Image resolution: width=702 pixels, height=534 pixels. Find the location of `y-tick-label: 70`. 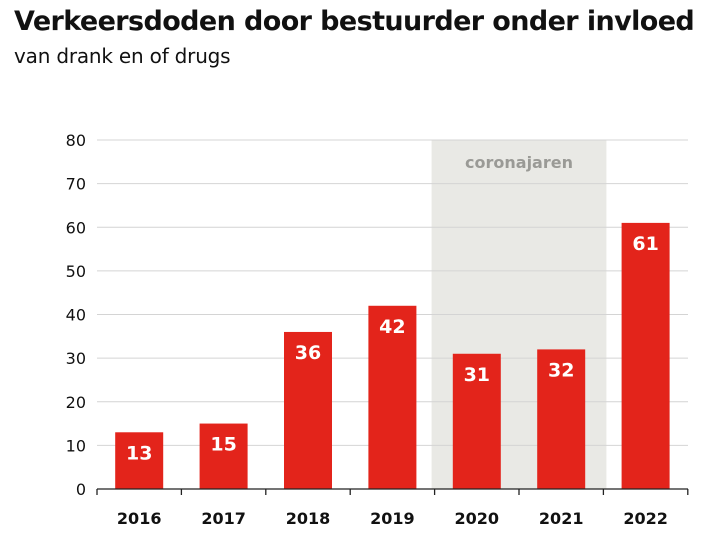

y-tick-label: 70 is located at coordinates (76, 184).